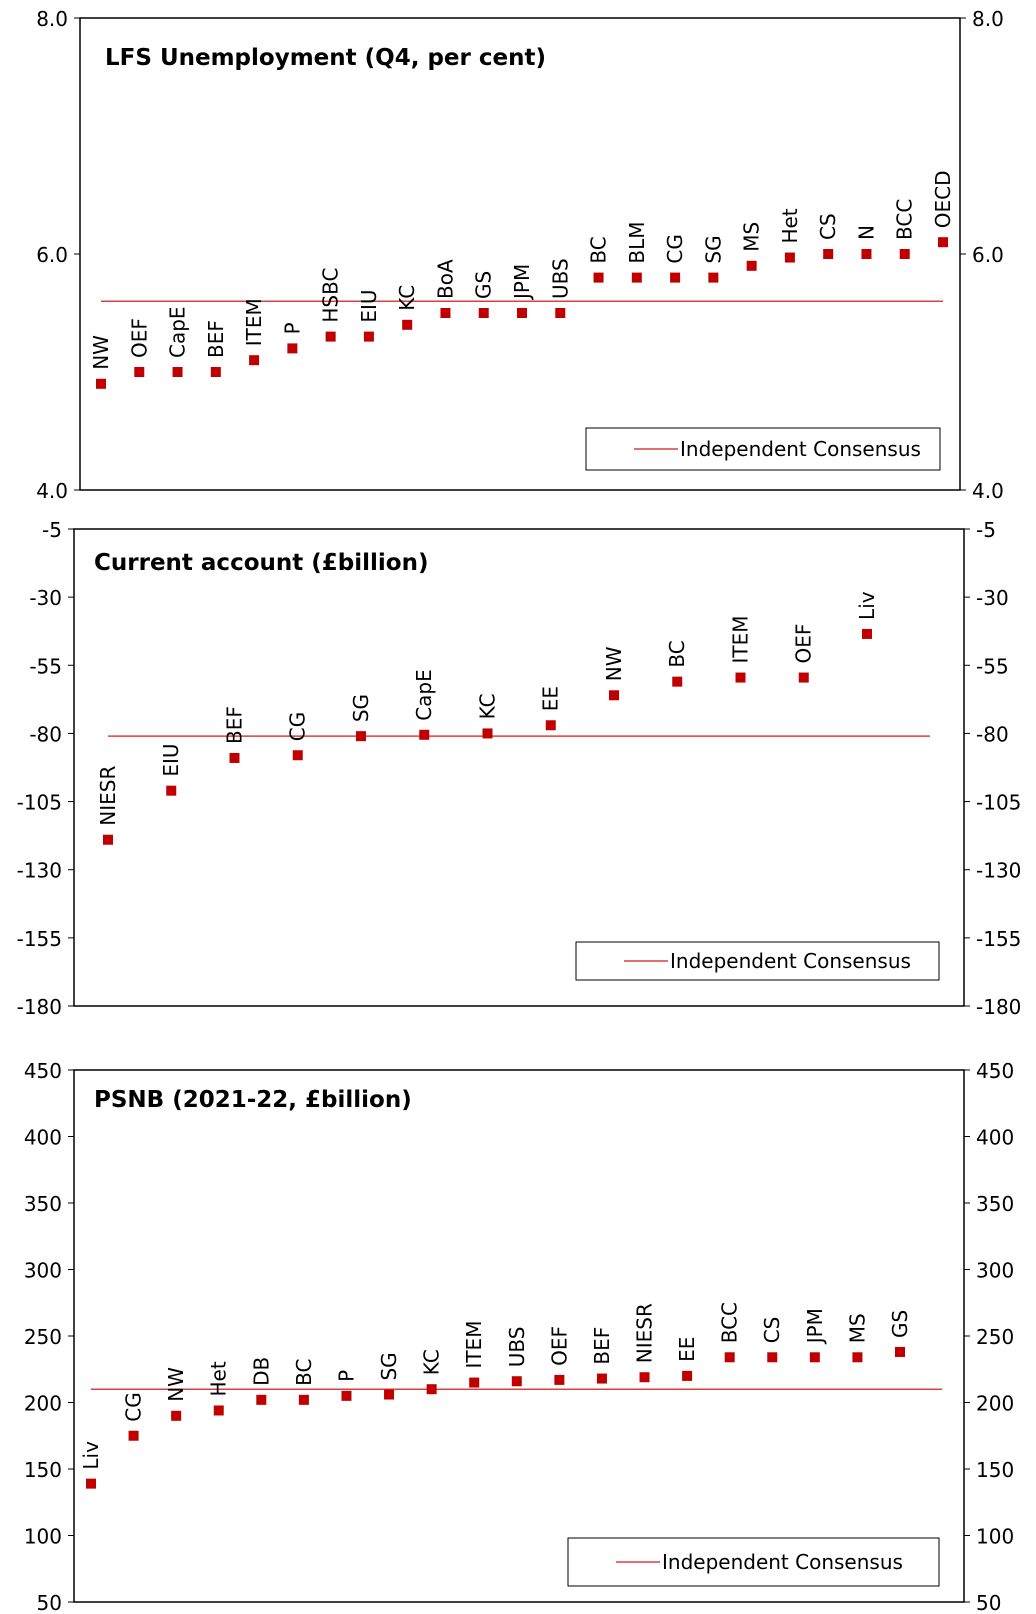  What do you see at coordinates (361, 708) in the screenshot?
I see `point-label-sg: SG` at bounding box center [361, 708].